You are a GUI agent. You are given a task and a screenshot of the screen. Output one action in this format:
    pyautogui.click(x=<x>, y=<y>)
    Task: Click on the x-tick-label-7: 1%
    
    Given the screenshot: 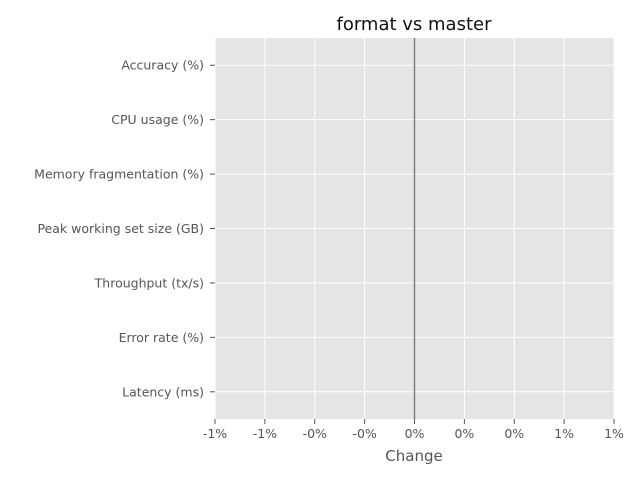 What is the action you would take?
    pyautogui.click(x=564, y=433)
    